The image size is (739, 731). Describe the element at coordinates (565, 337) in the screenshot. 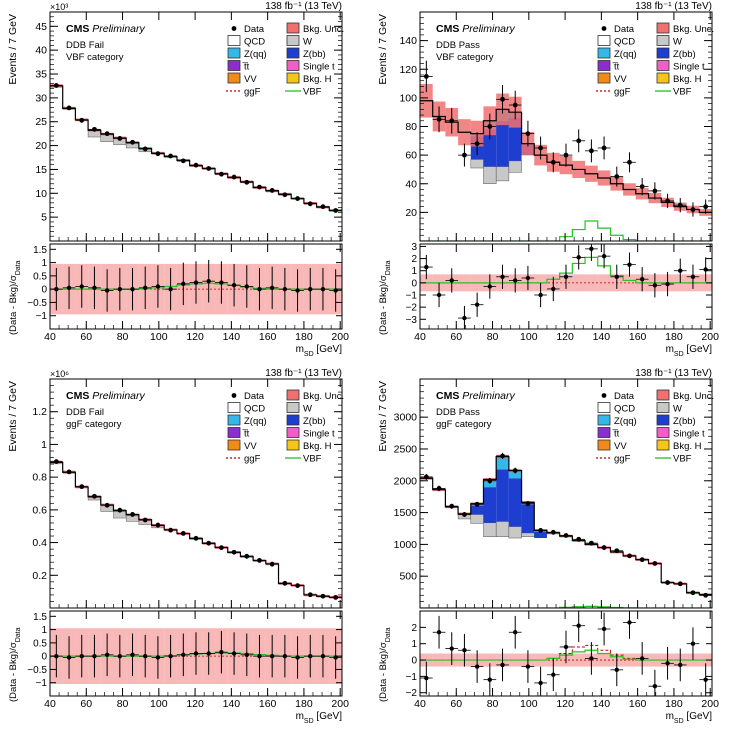

I see `x-tick-label: 120` at that location.